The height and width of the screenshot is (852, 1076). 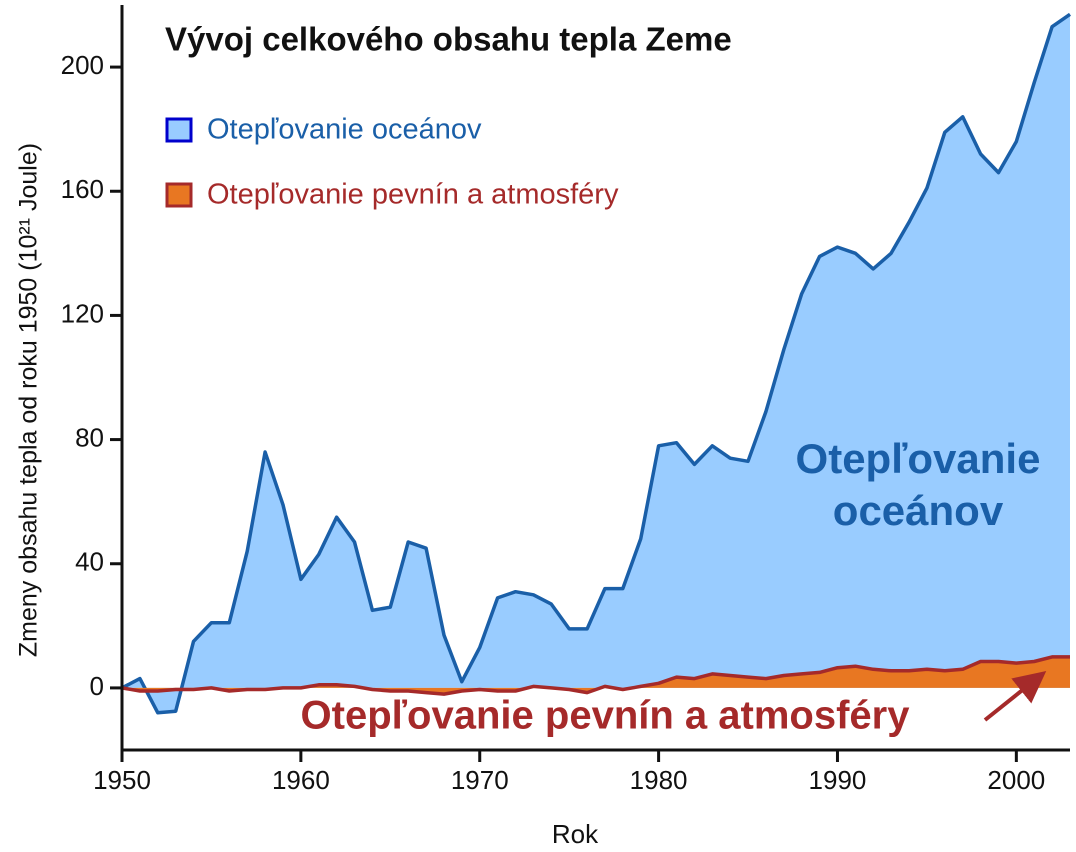 I want to click on line, so click(x=595, y=675).